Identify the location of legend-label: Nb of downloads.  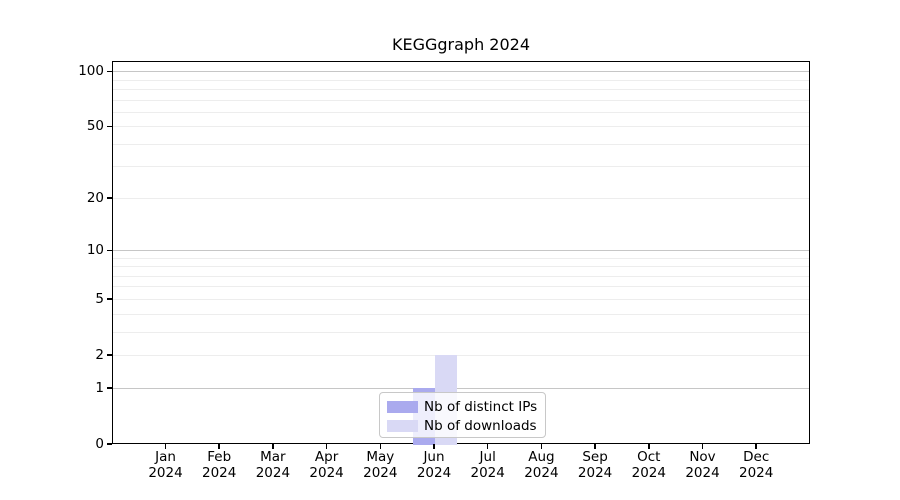
(480, 426).